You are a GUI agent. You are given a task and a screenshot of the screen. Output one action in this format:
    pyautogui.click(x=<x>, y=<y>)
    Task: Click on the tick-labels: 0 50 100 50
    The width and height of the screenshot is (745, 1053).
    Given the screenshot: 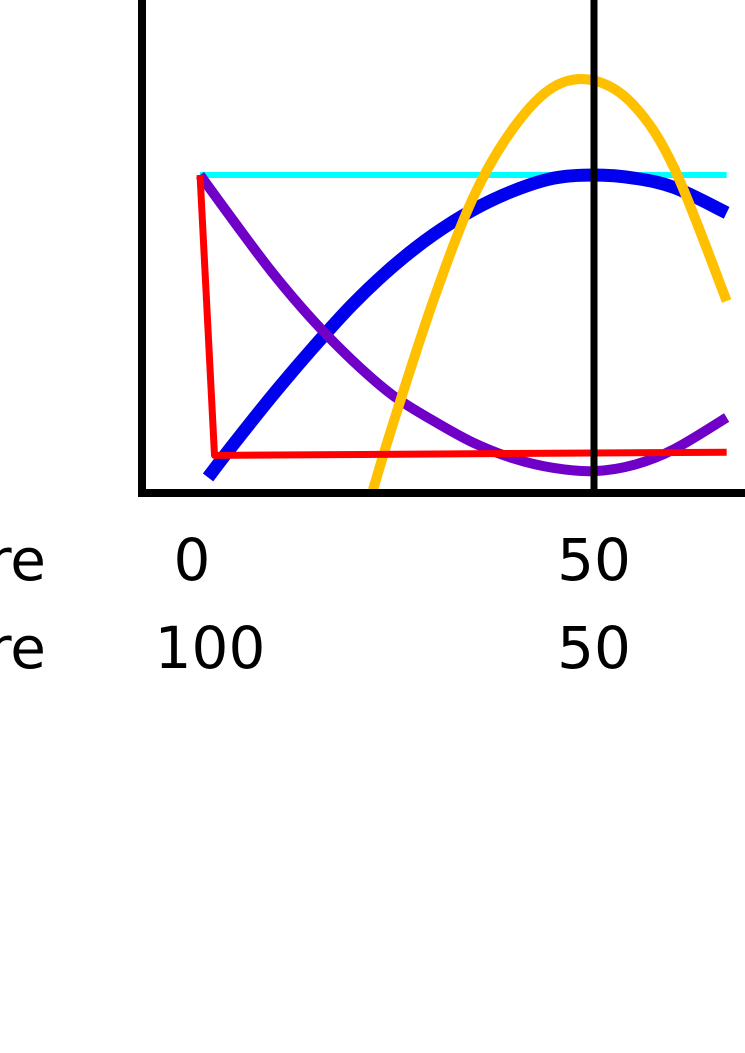 What is the action you would take?
    pyautogui.click(x=393, y=604)
    